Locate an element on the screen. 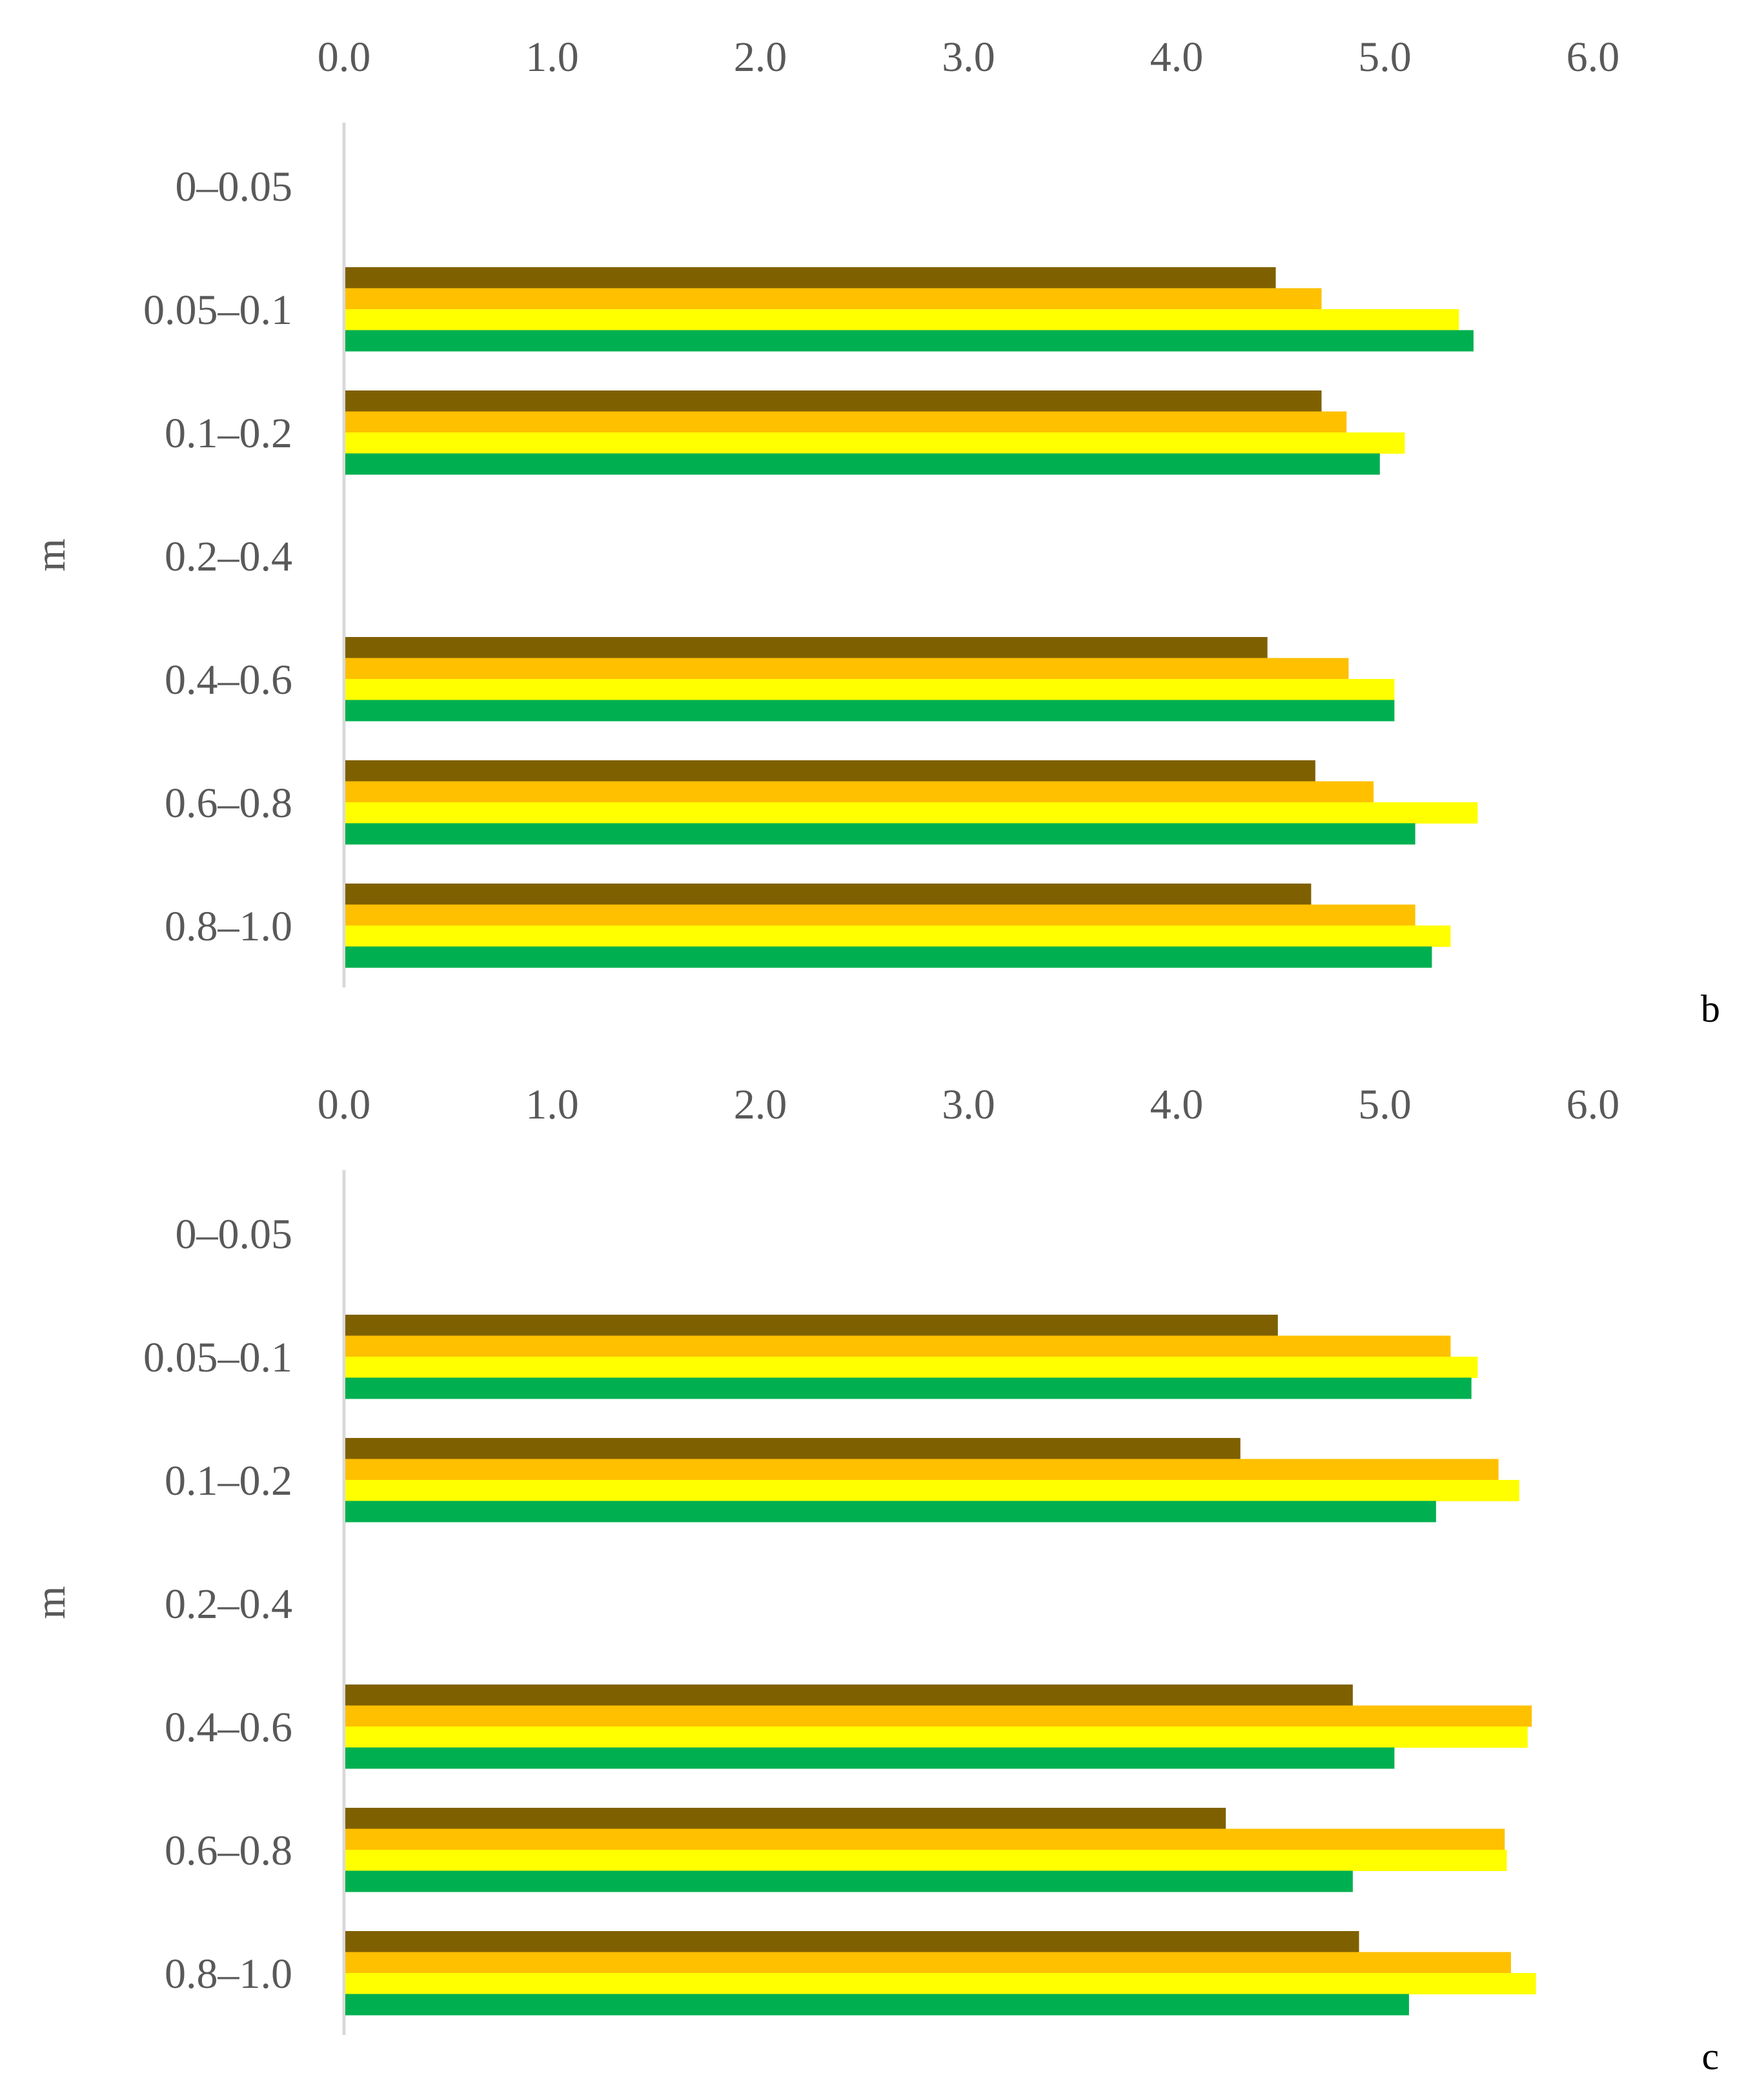  chart-c-y-axis-title: m is located at coordinates (50, 1602).